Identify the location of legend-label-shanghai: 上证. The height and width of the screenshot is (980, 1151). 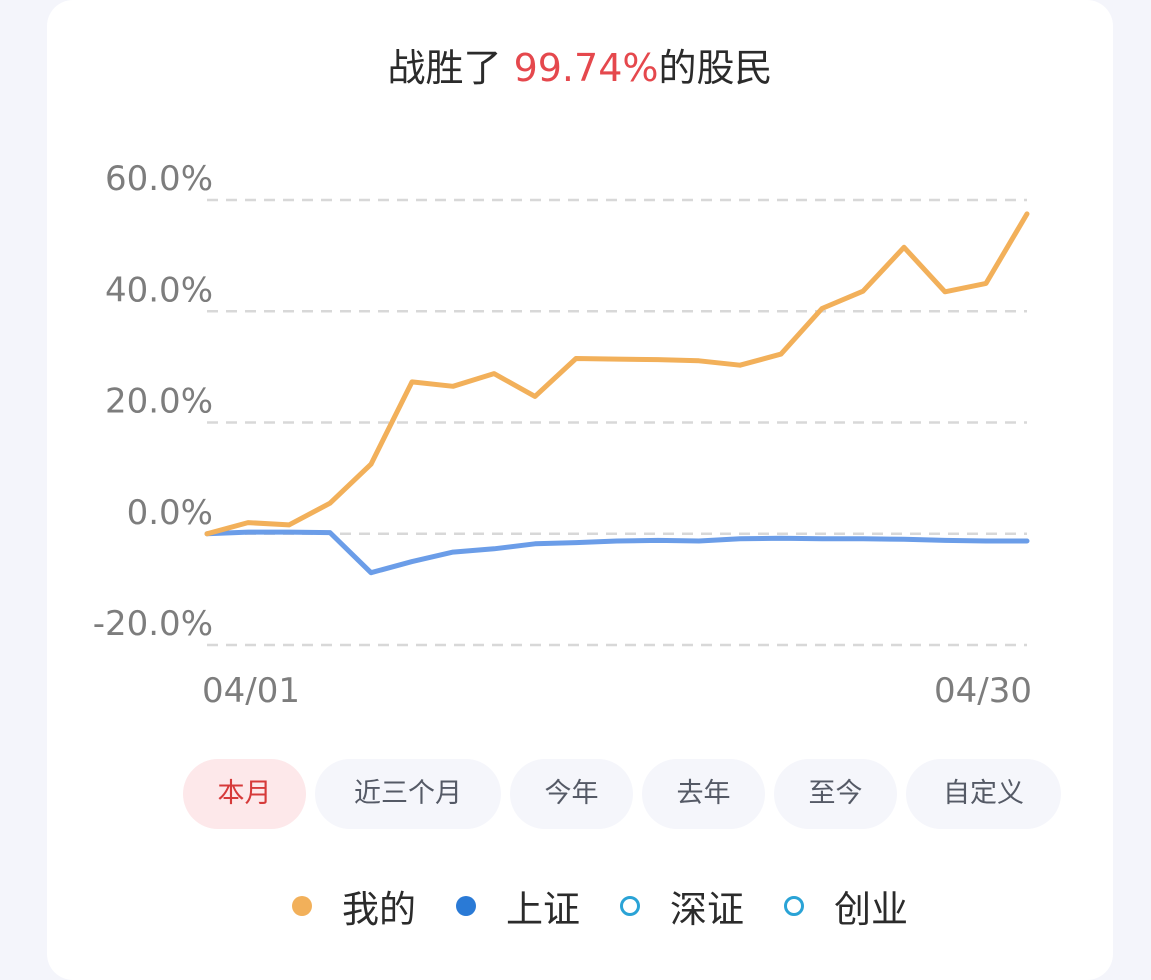
(543, 909).